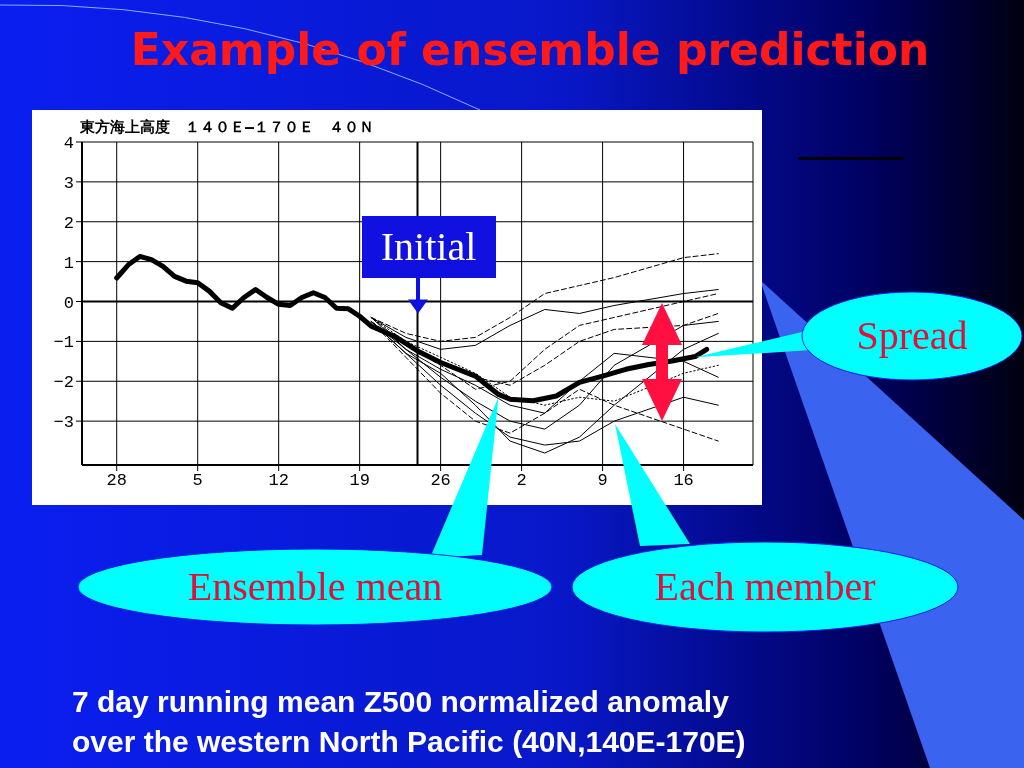  What do you see at coordinates (912, 335) in the screenshot?
I see `annotation: Spread` at bounding box center [912, 335].